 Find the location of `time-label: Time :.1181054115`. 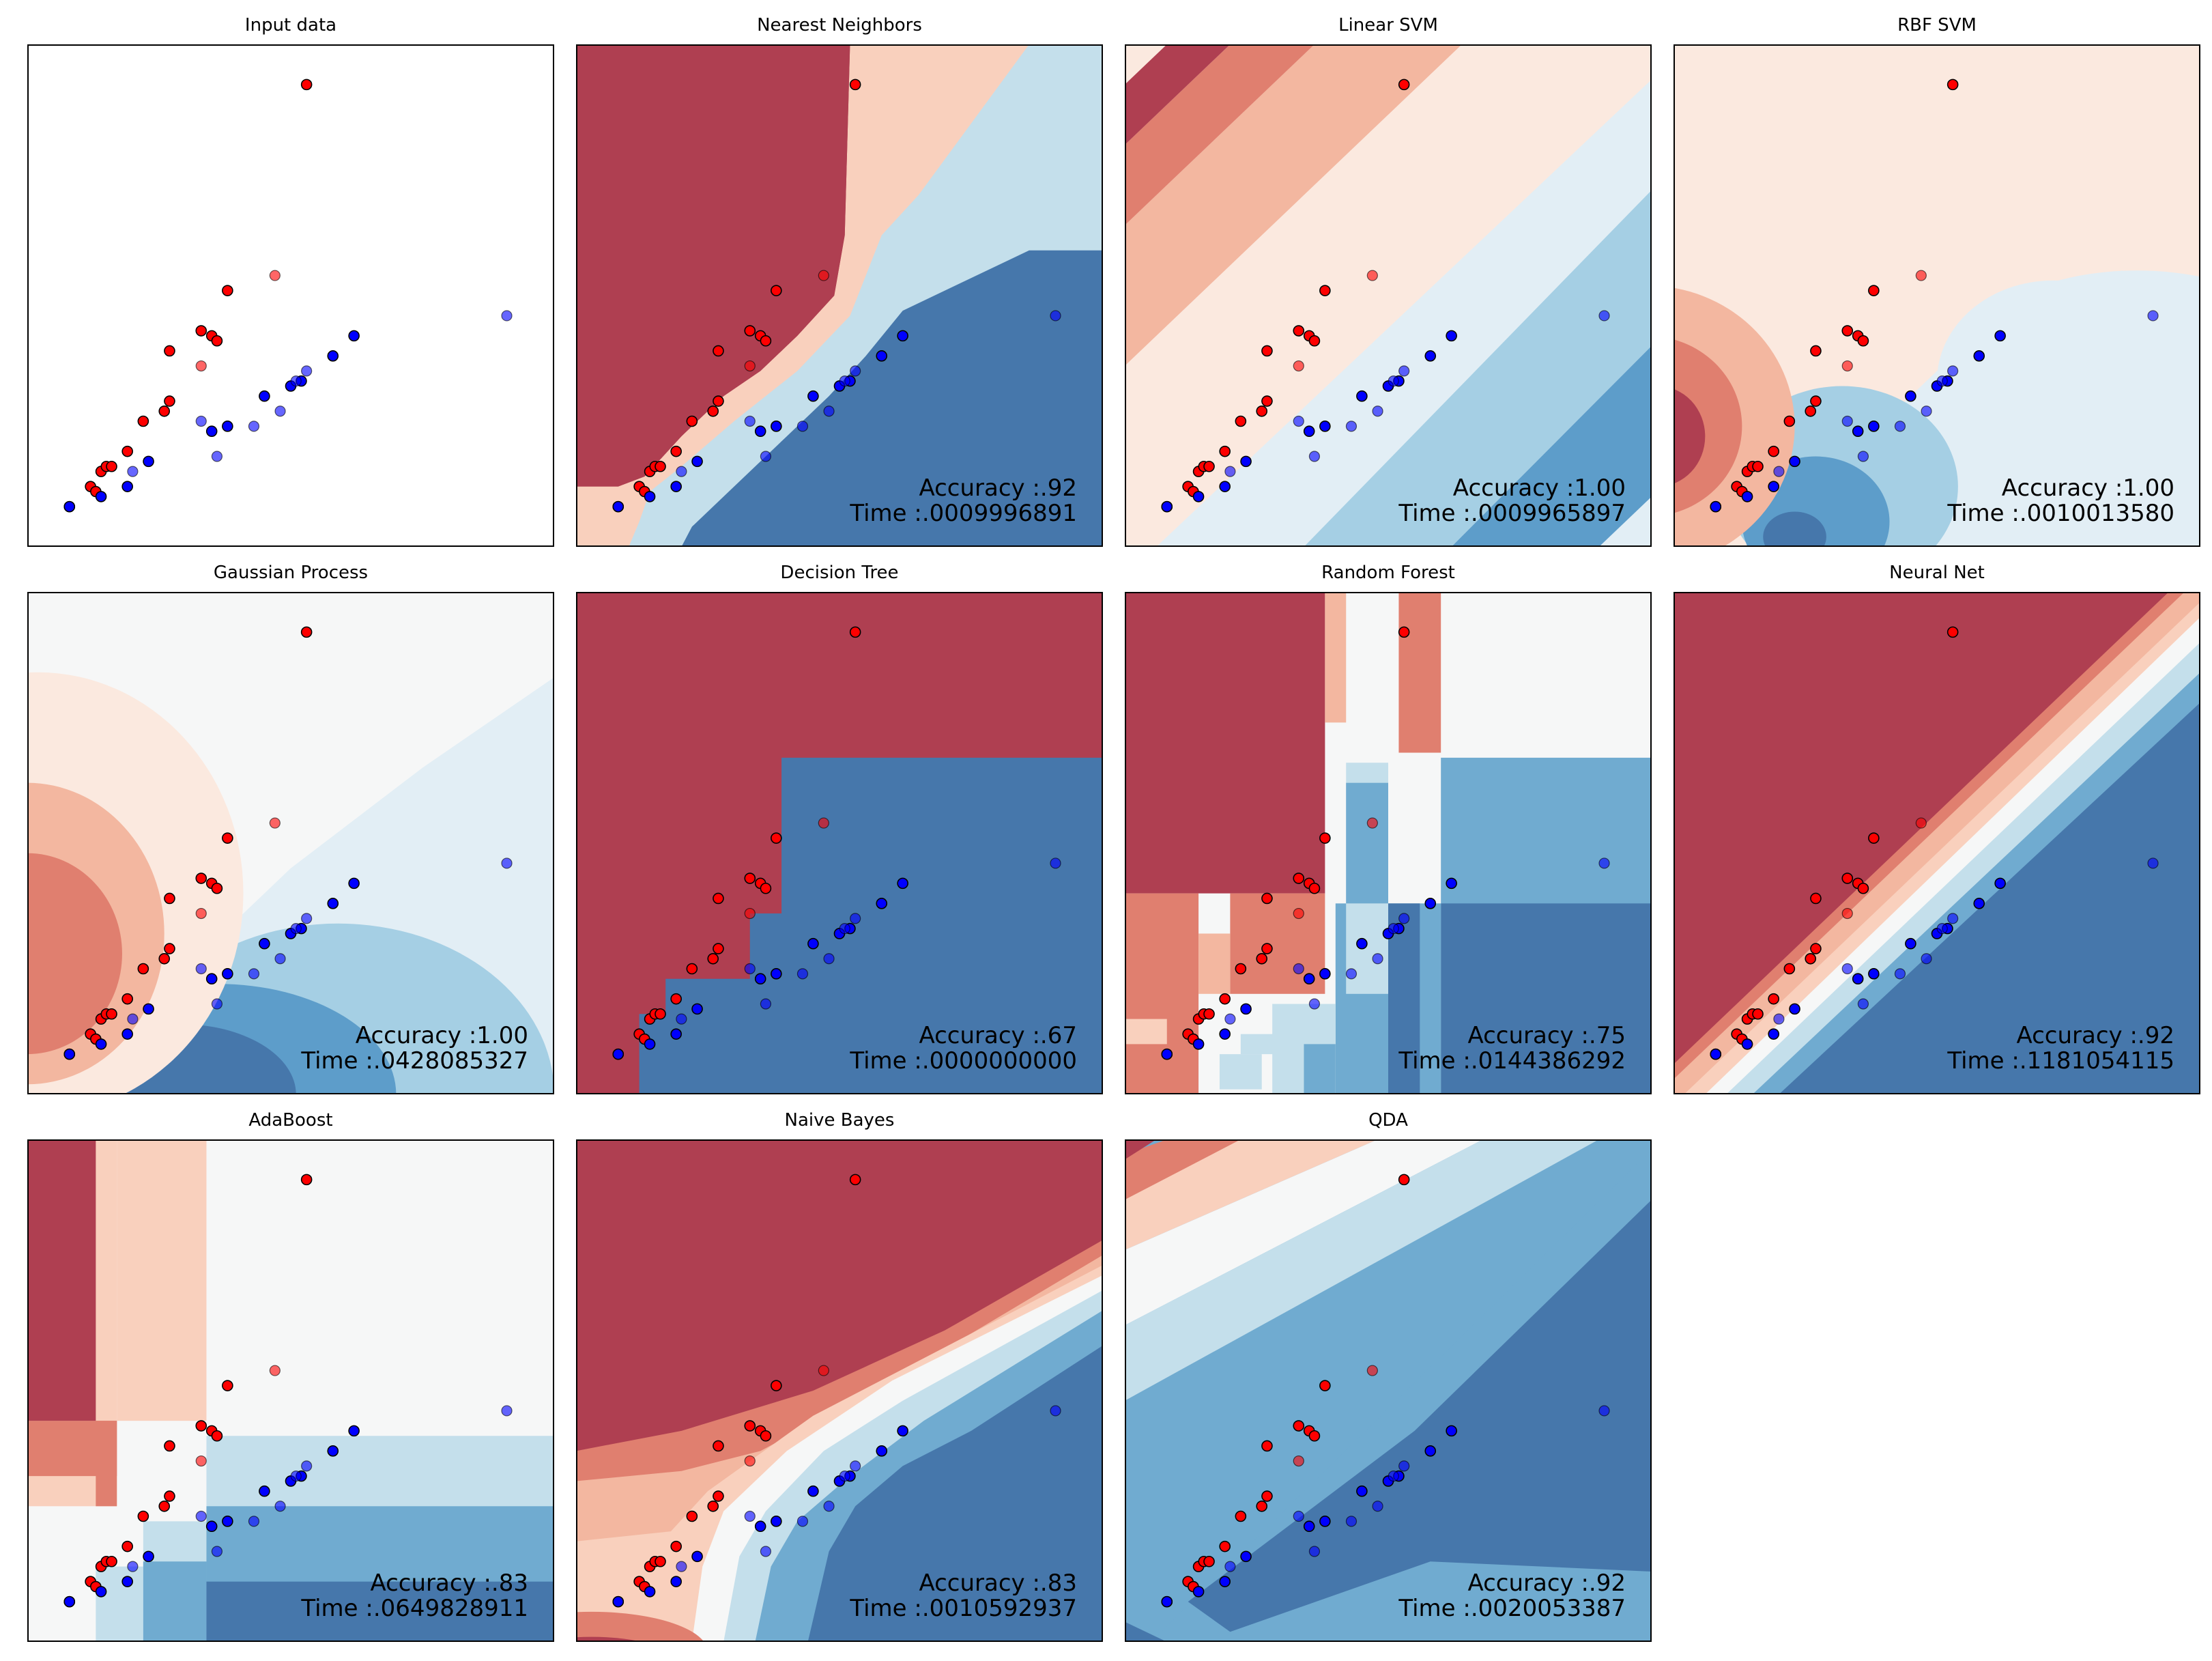

time-label: Time :.1181054115 is located at coordinates (2060, 1061).